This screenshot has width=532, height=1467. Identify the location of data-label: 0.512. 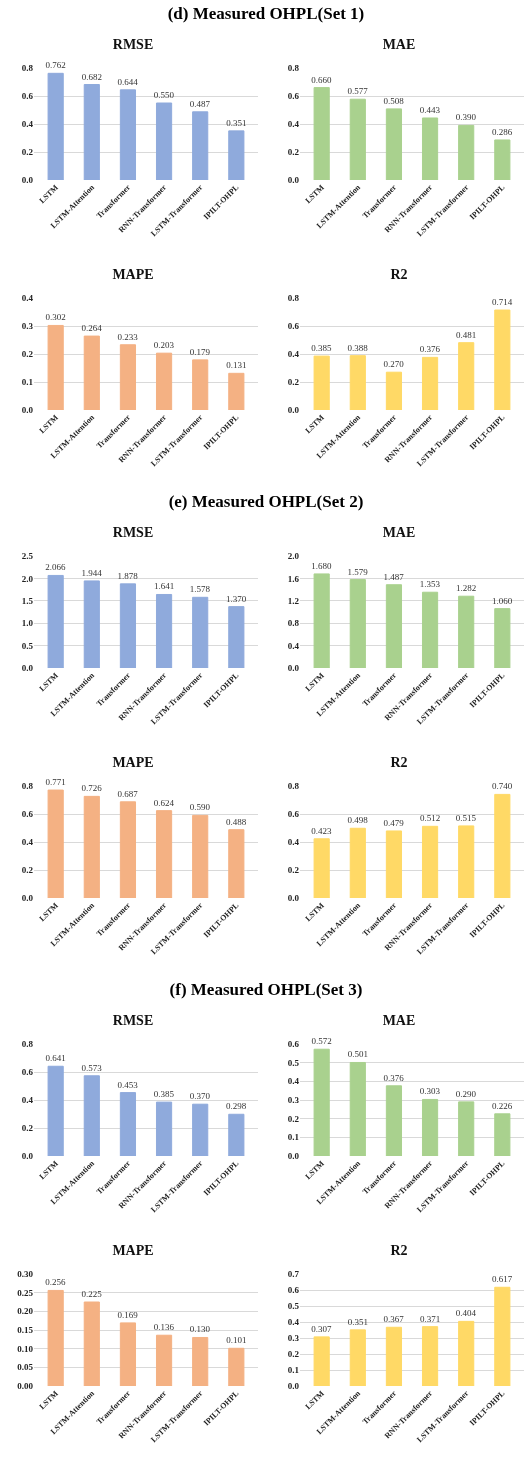
(430, 818).